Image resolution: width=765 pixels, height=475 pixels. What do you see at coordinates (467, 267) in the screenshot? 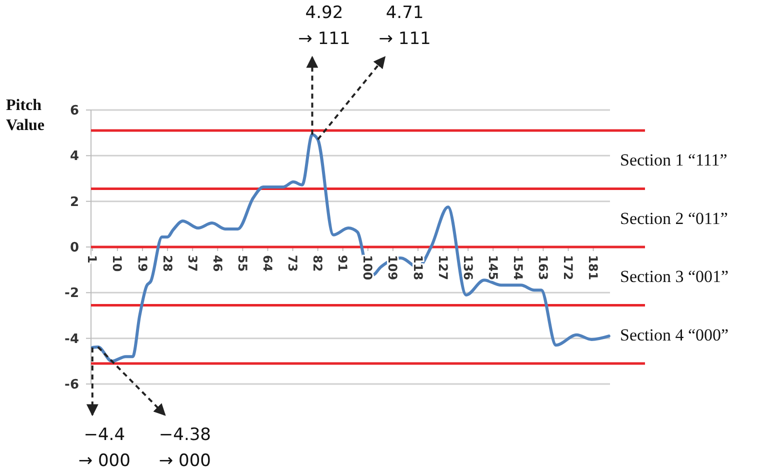
I see `x-tick-label: 136` at bounding box center [467, 267].